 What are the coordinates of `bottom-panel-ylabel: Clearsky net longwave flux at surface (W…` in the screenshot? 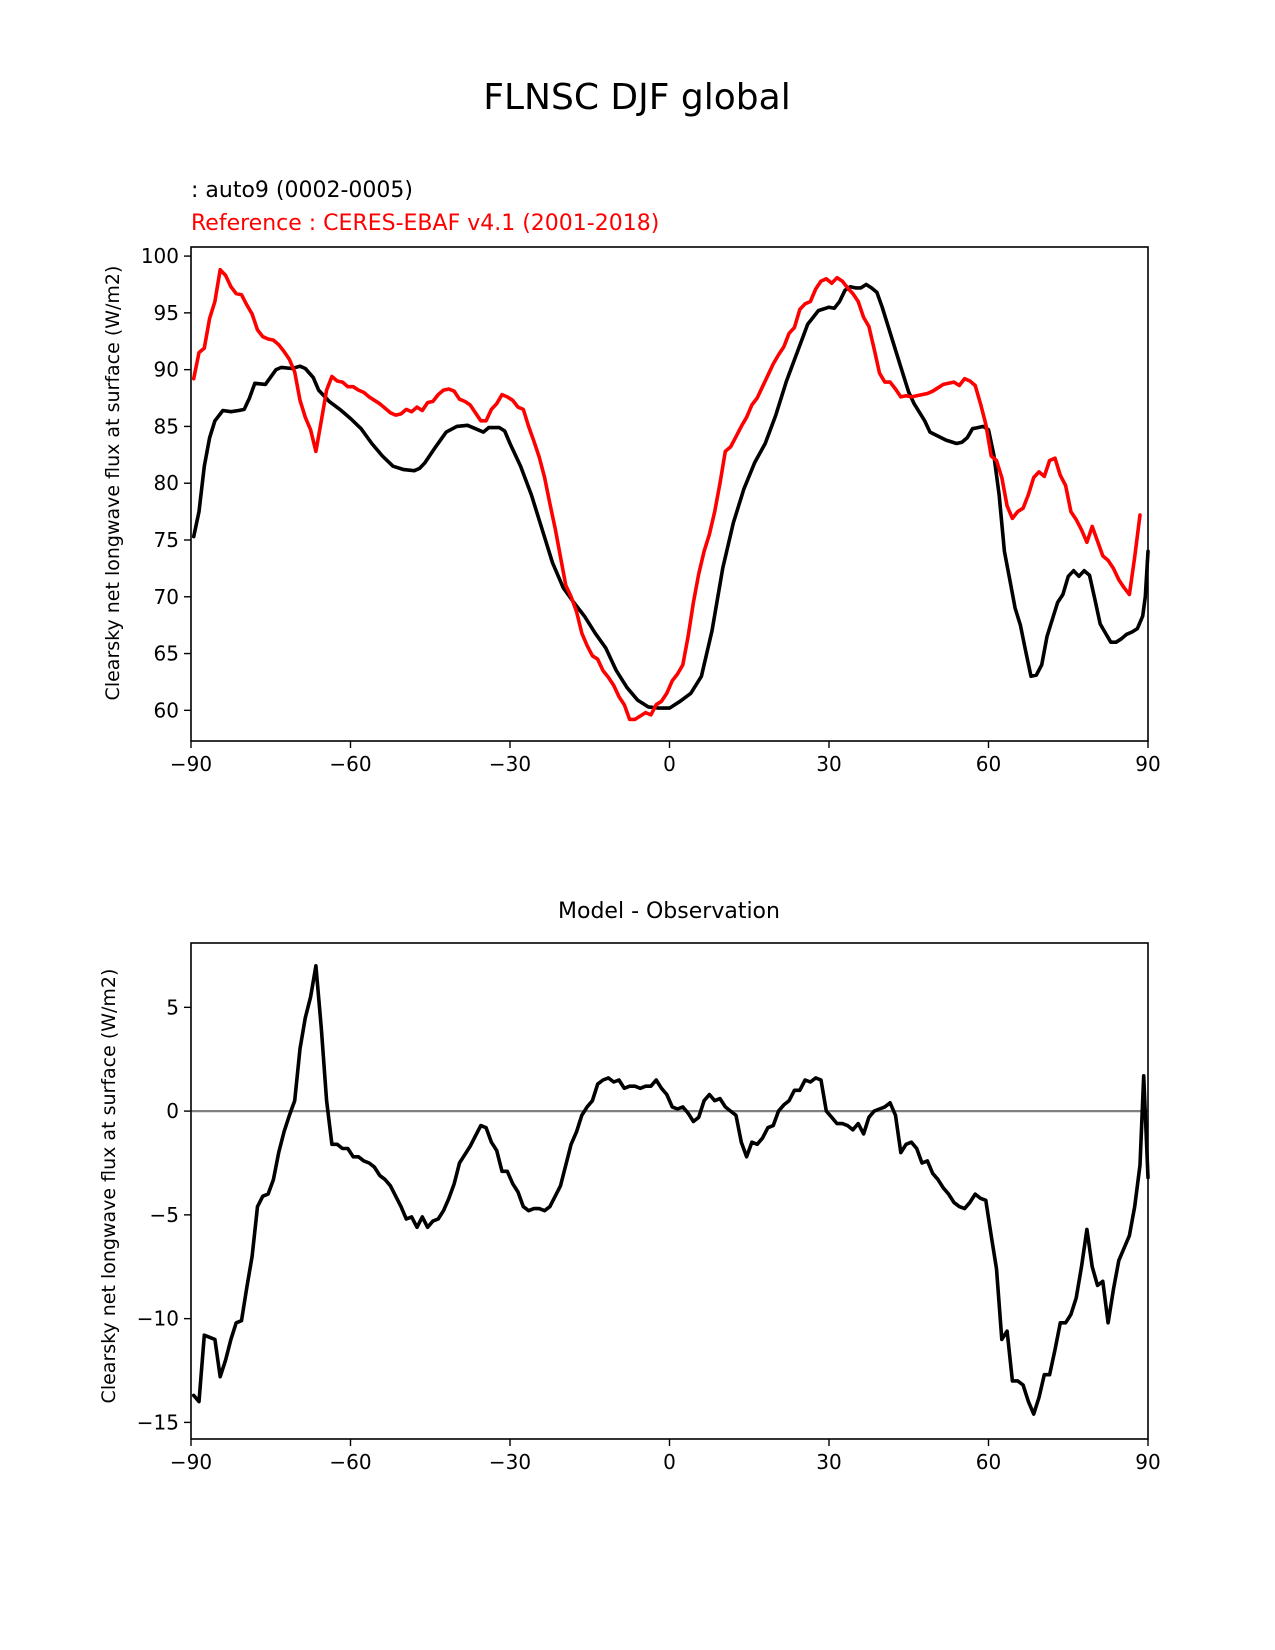 It's located at (109, 1186).